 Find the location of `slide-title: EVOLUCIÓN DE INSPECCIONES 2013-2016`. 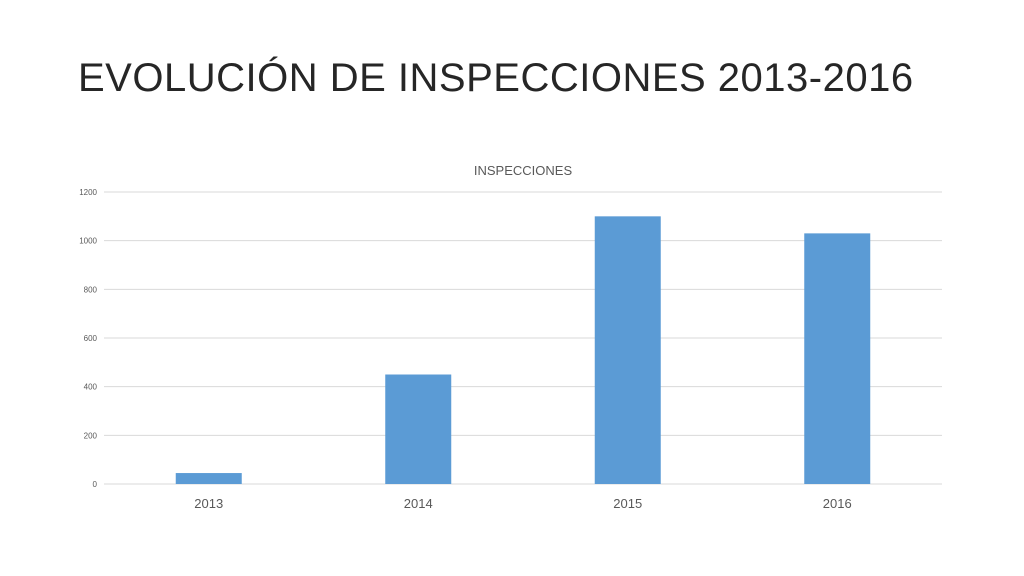

slide-title: EVOLUCIÓN DE INSPECCIONES 2013-2016 is located at coordinates (496, 78).